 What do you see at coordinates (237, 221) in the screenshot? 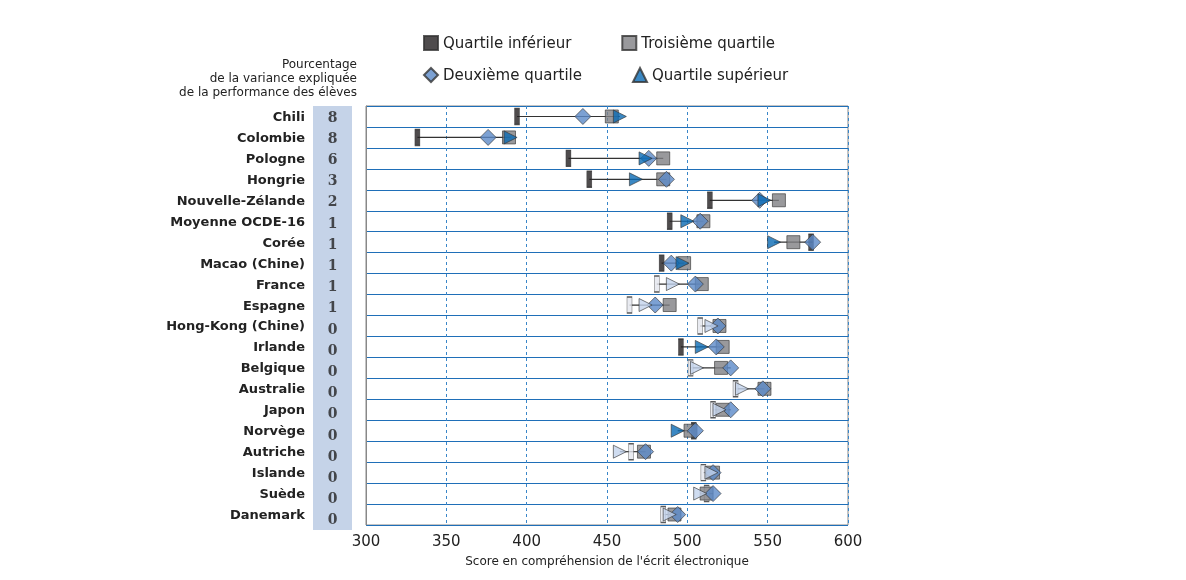
I see `y-tick-label: Moyenne OCDE-16` at bounding box center [237, 221].